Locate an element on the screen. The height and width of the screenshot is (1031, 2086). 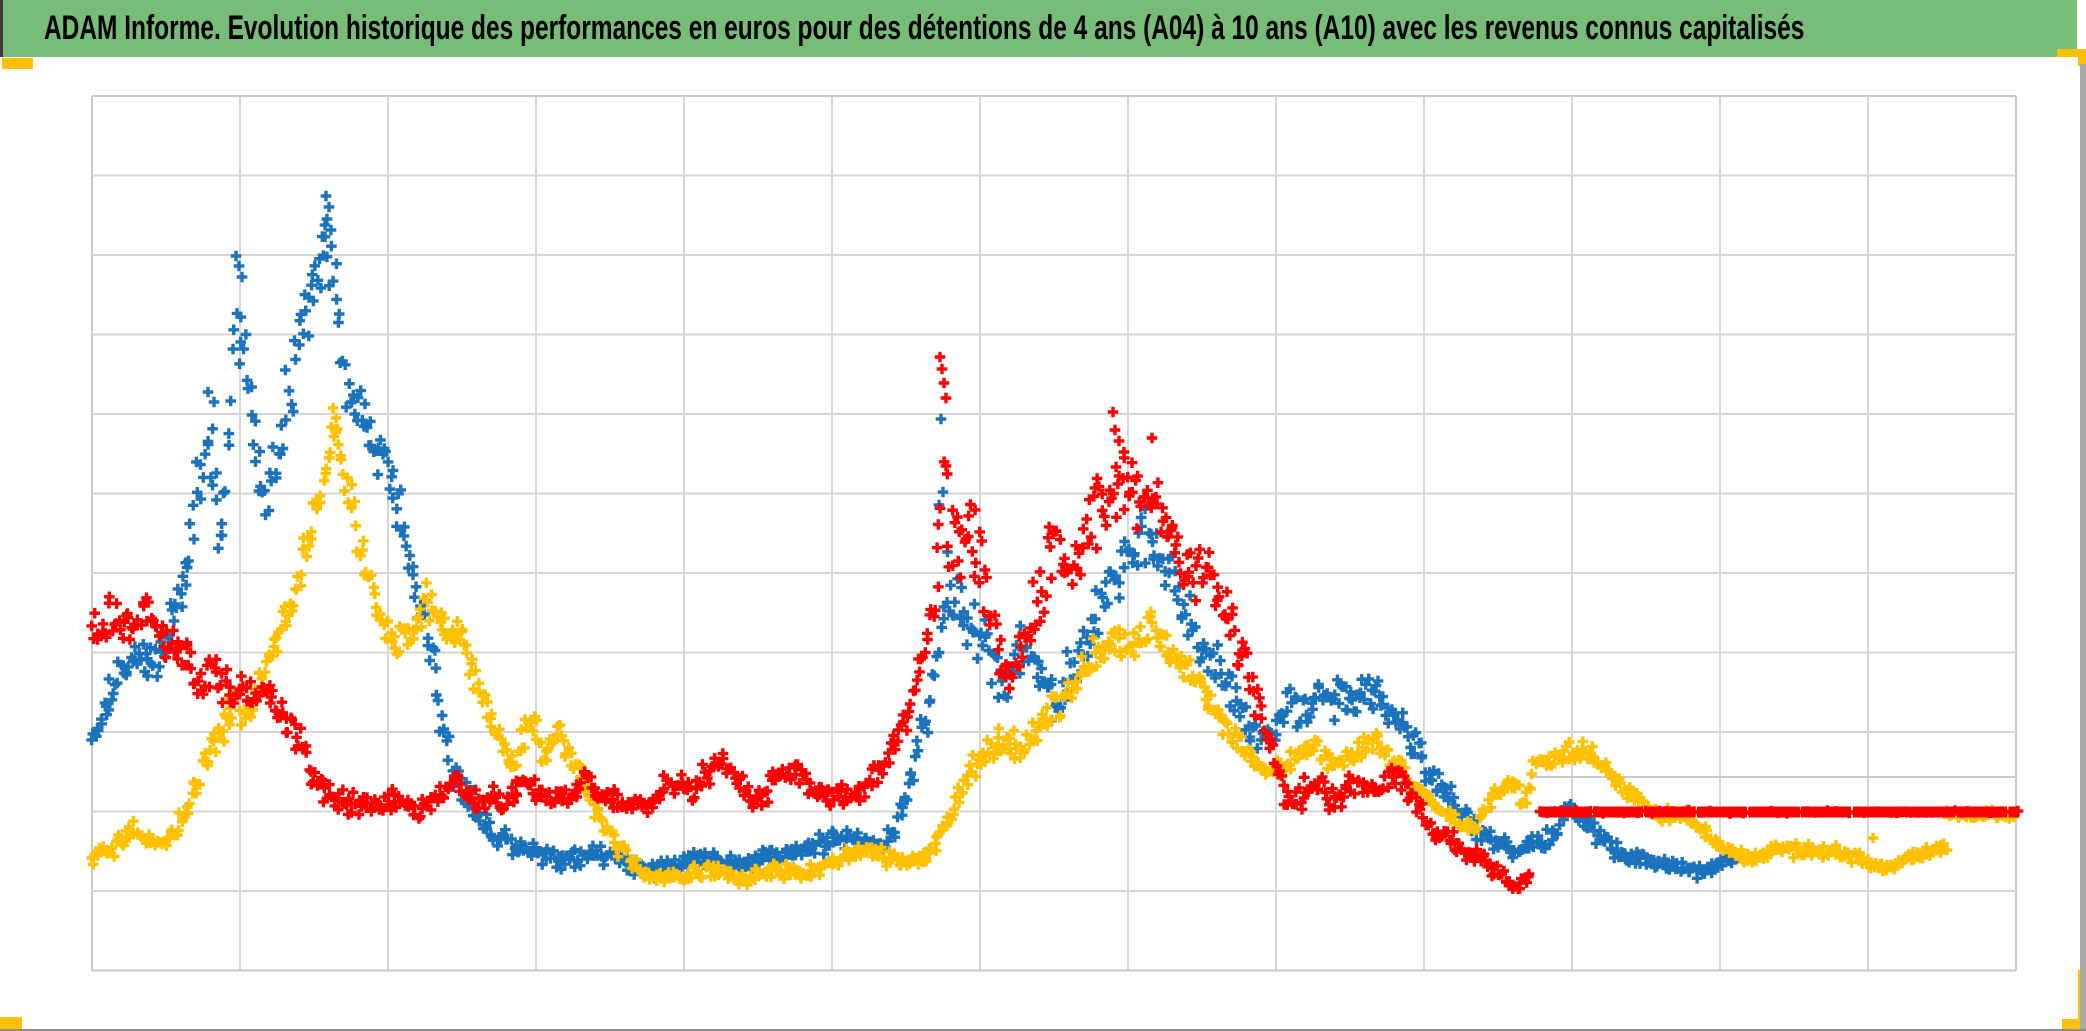
yellow-accent-corner-top-right-v is located at coordinates (2082, 57).